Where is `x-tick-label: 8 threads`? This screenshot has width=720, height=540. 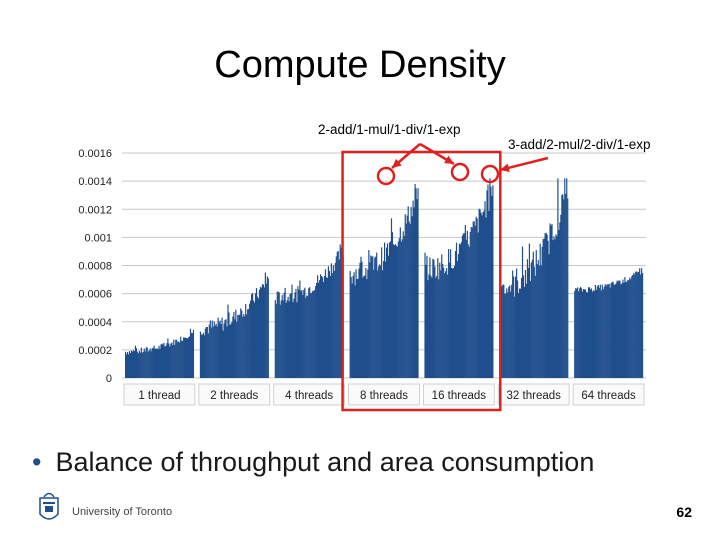 x-tick-label: 8 threads is located at coordinates (384, 396).